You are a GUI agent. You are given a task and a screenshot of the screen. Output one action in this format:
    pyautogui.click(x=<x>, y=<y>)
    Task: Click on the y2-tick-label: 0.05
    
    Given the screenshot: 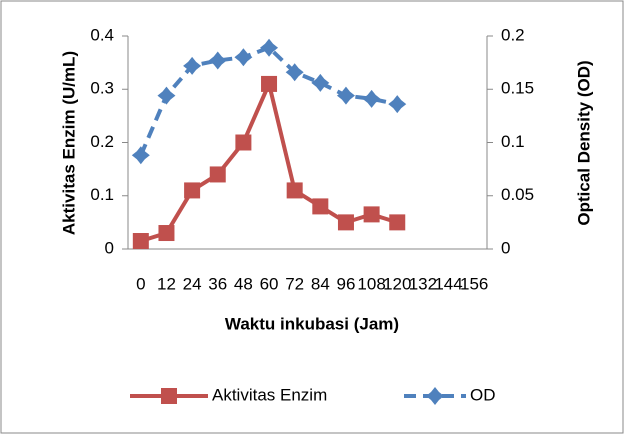 What is the action you would take?
    pyautogui.click(x=517, y=194)
    